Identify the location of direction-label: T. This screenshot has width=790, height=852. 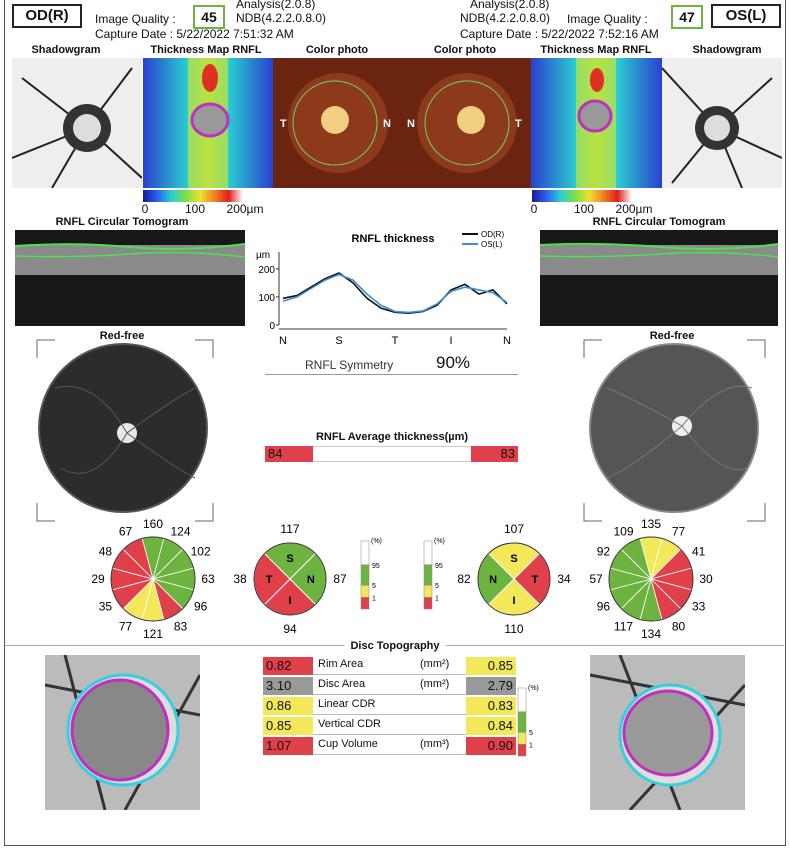
(518, 124).